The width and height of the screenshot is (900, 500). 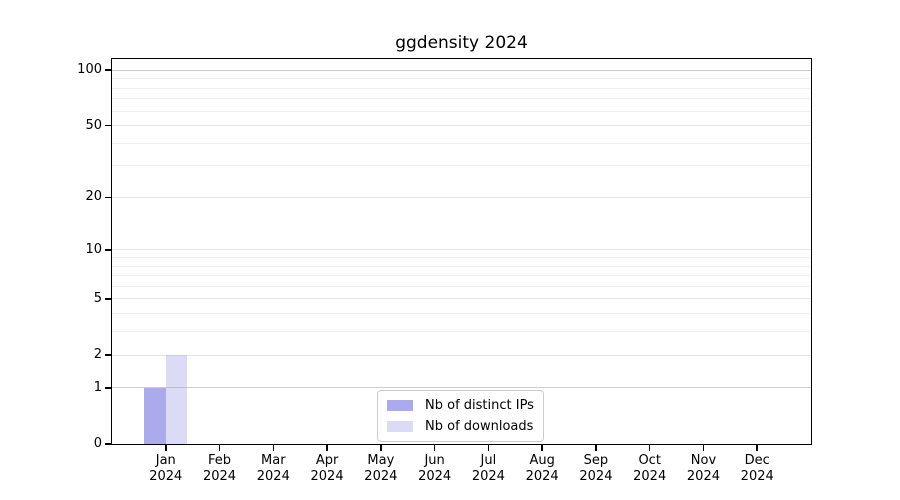 I want to click on x-tick-label: Sep 2024, so click(x=596, y=469).